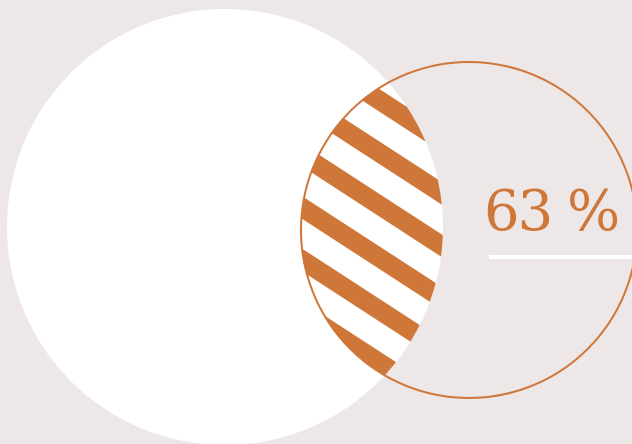 This screenshot has width=632, height=444. What do you see at coordinates (552, 211) in the screenshot?
I see `overlap-percentage-label: 63 %` at bounding box center [552, 211].